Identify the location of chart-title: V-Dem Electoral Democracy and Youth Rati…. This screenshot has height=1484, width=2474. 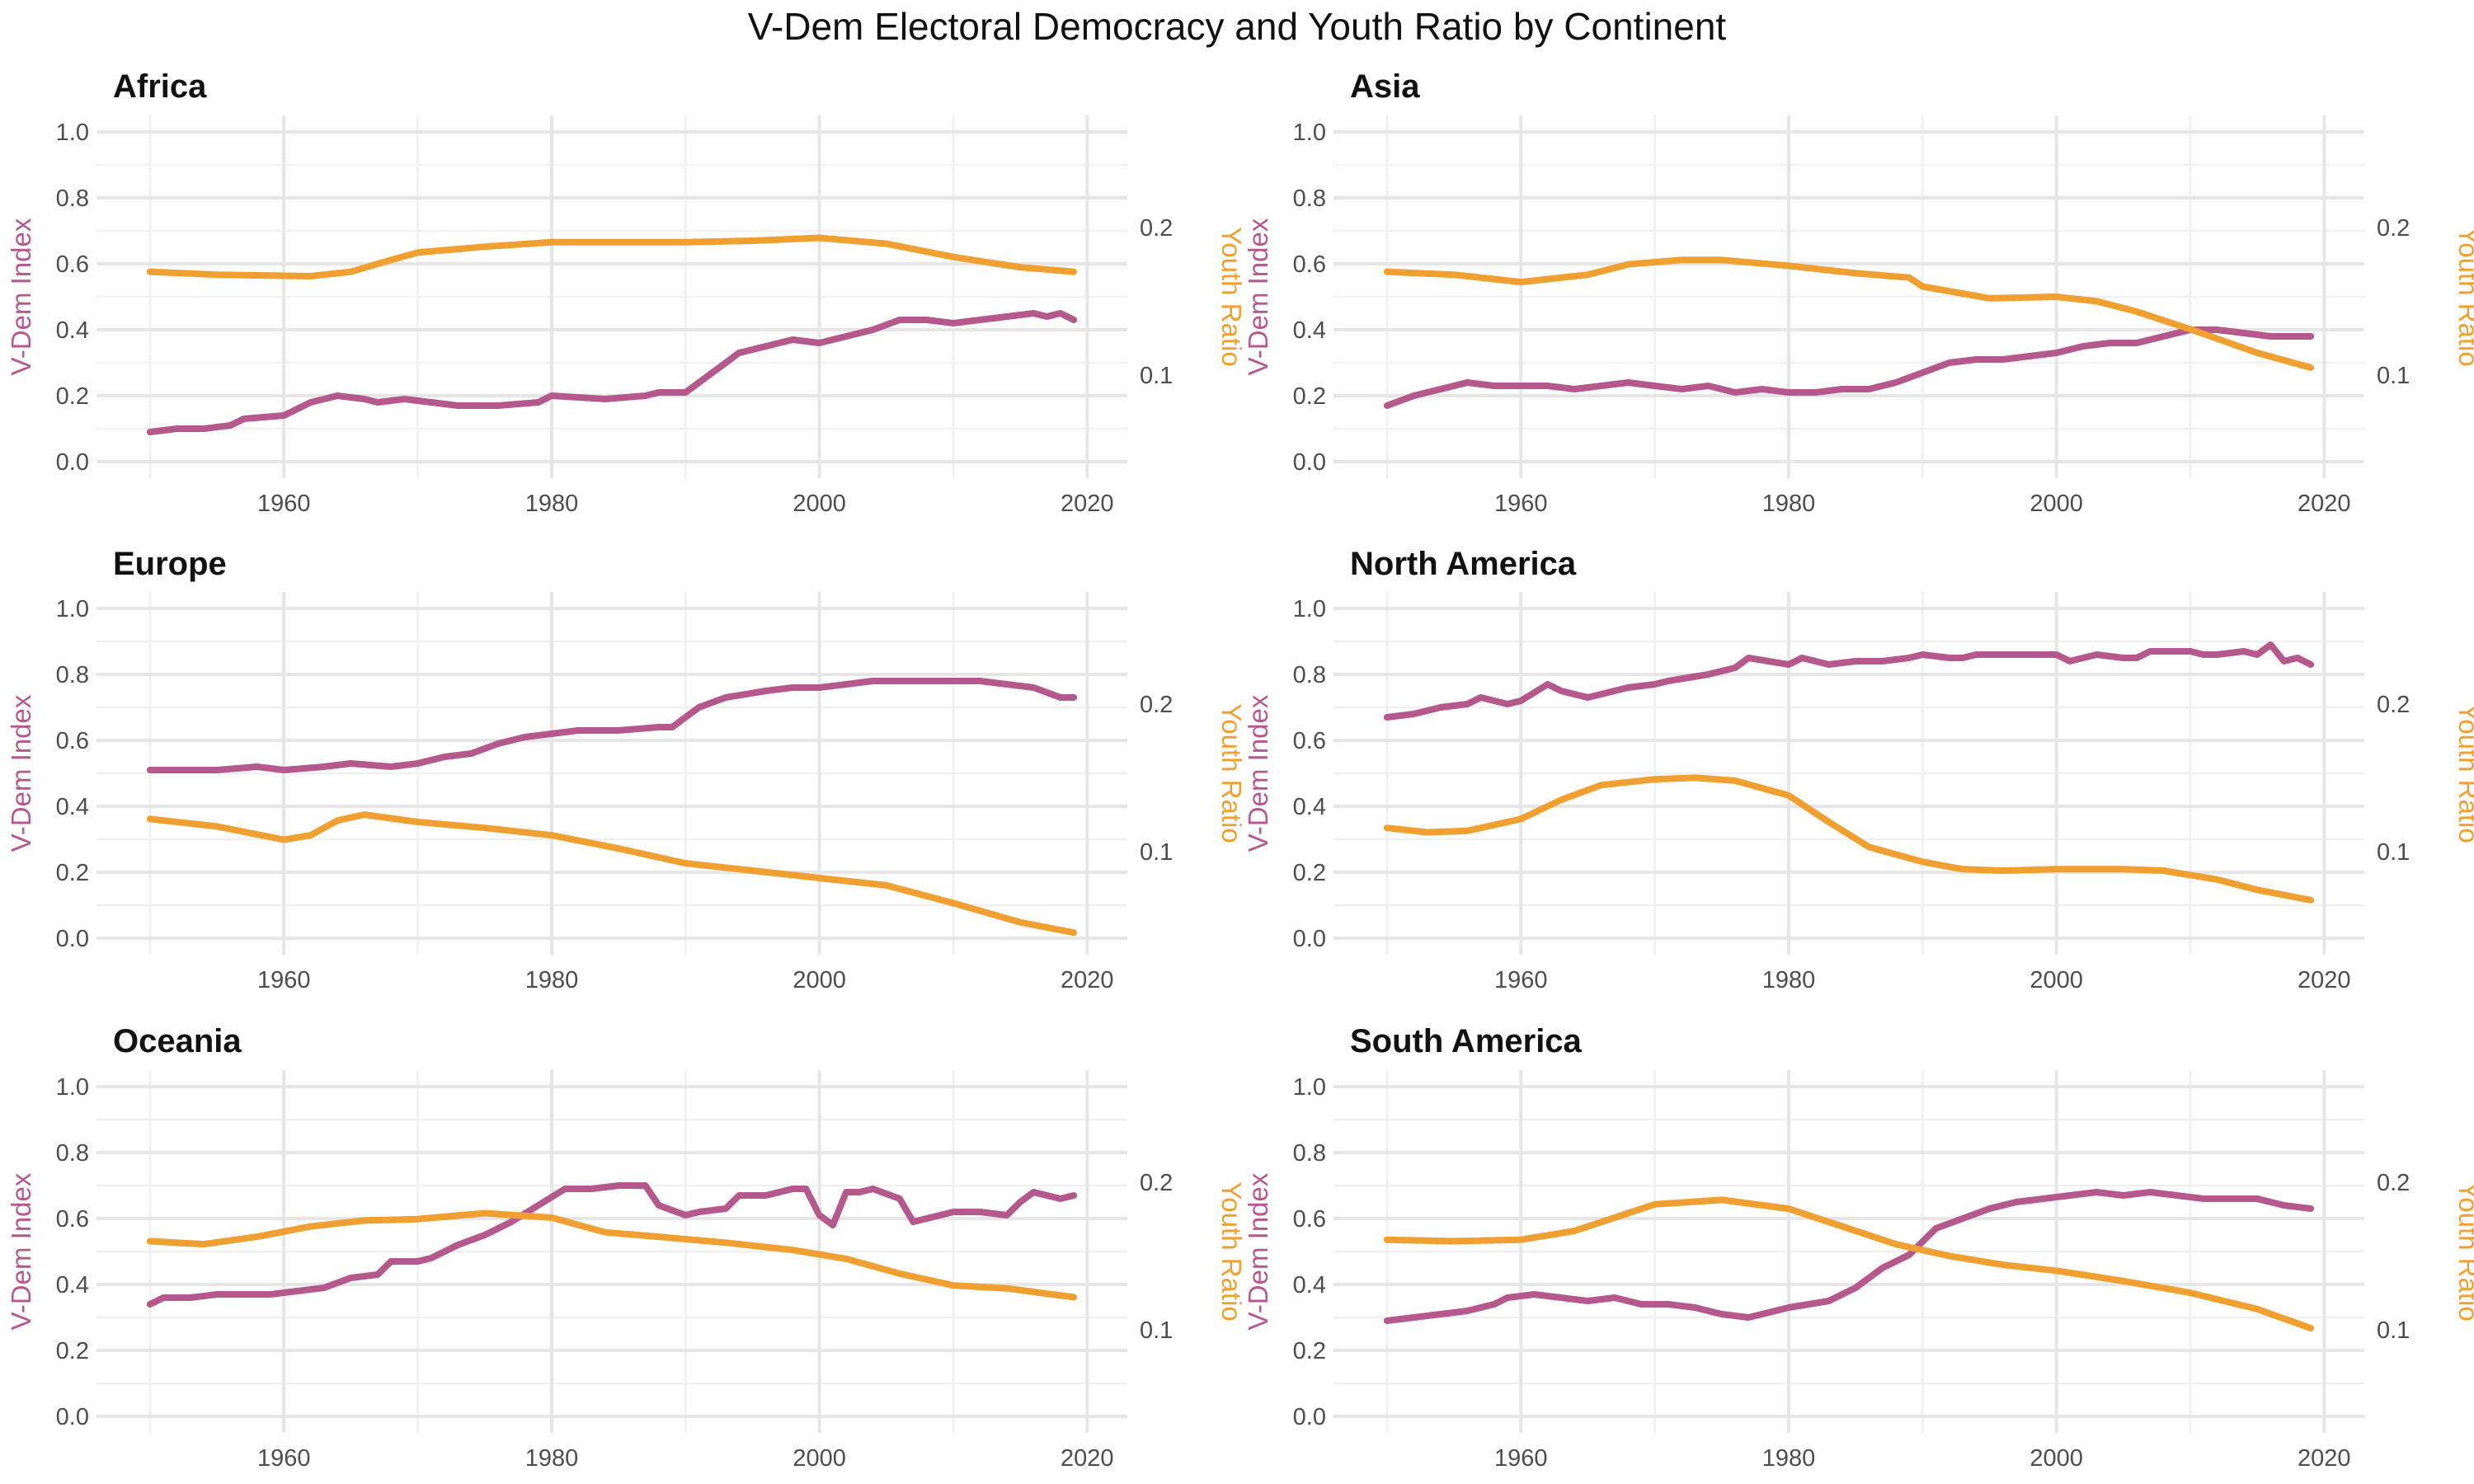
(1237, 27).